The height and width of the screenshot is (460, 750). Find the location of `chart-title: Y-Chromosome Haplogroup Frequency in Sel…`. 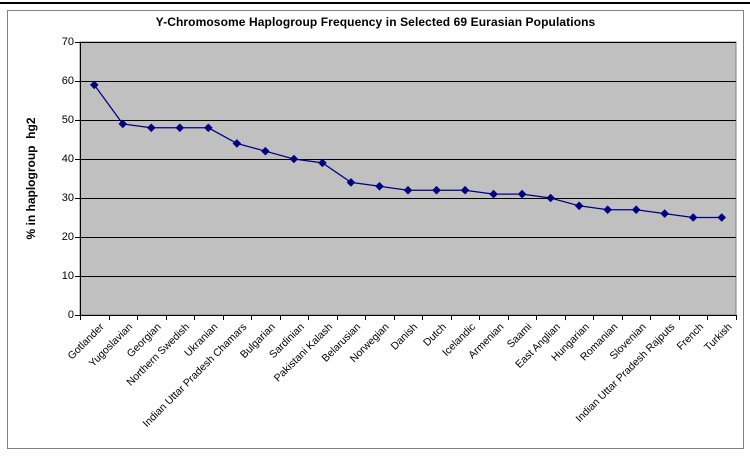

chart-title: Y-Chromosome Haplogroup Frequency in Sel… is located at coordinates (375, 22).